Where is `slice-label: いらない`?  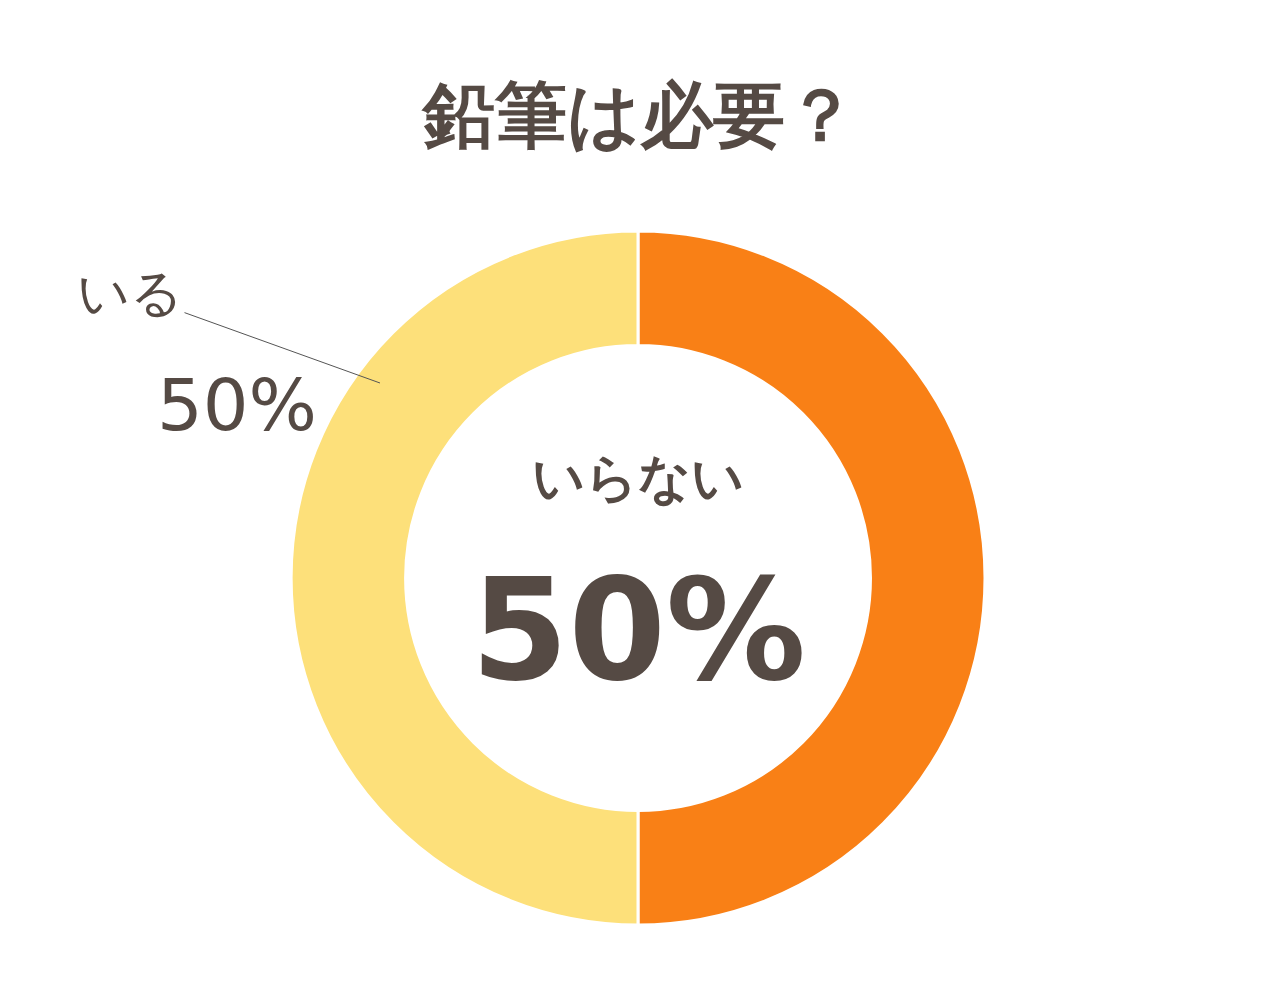
slice-label: いらない is located at coordinates (638, 478).